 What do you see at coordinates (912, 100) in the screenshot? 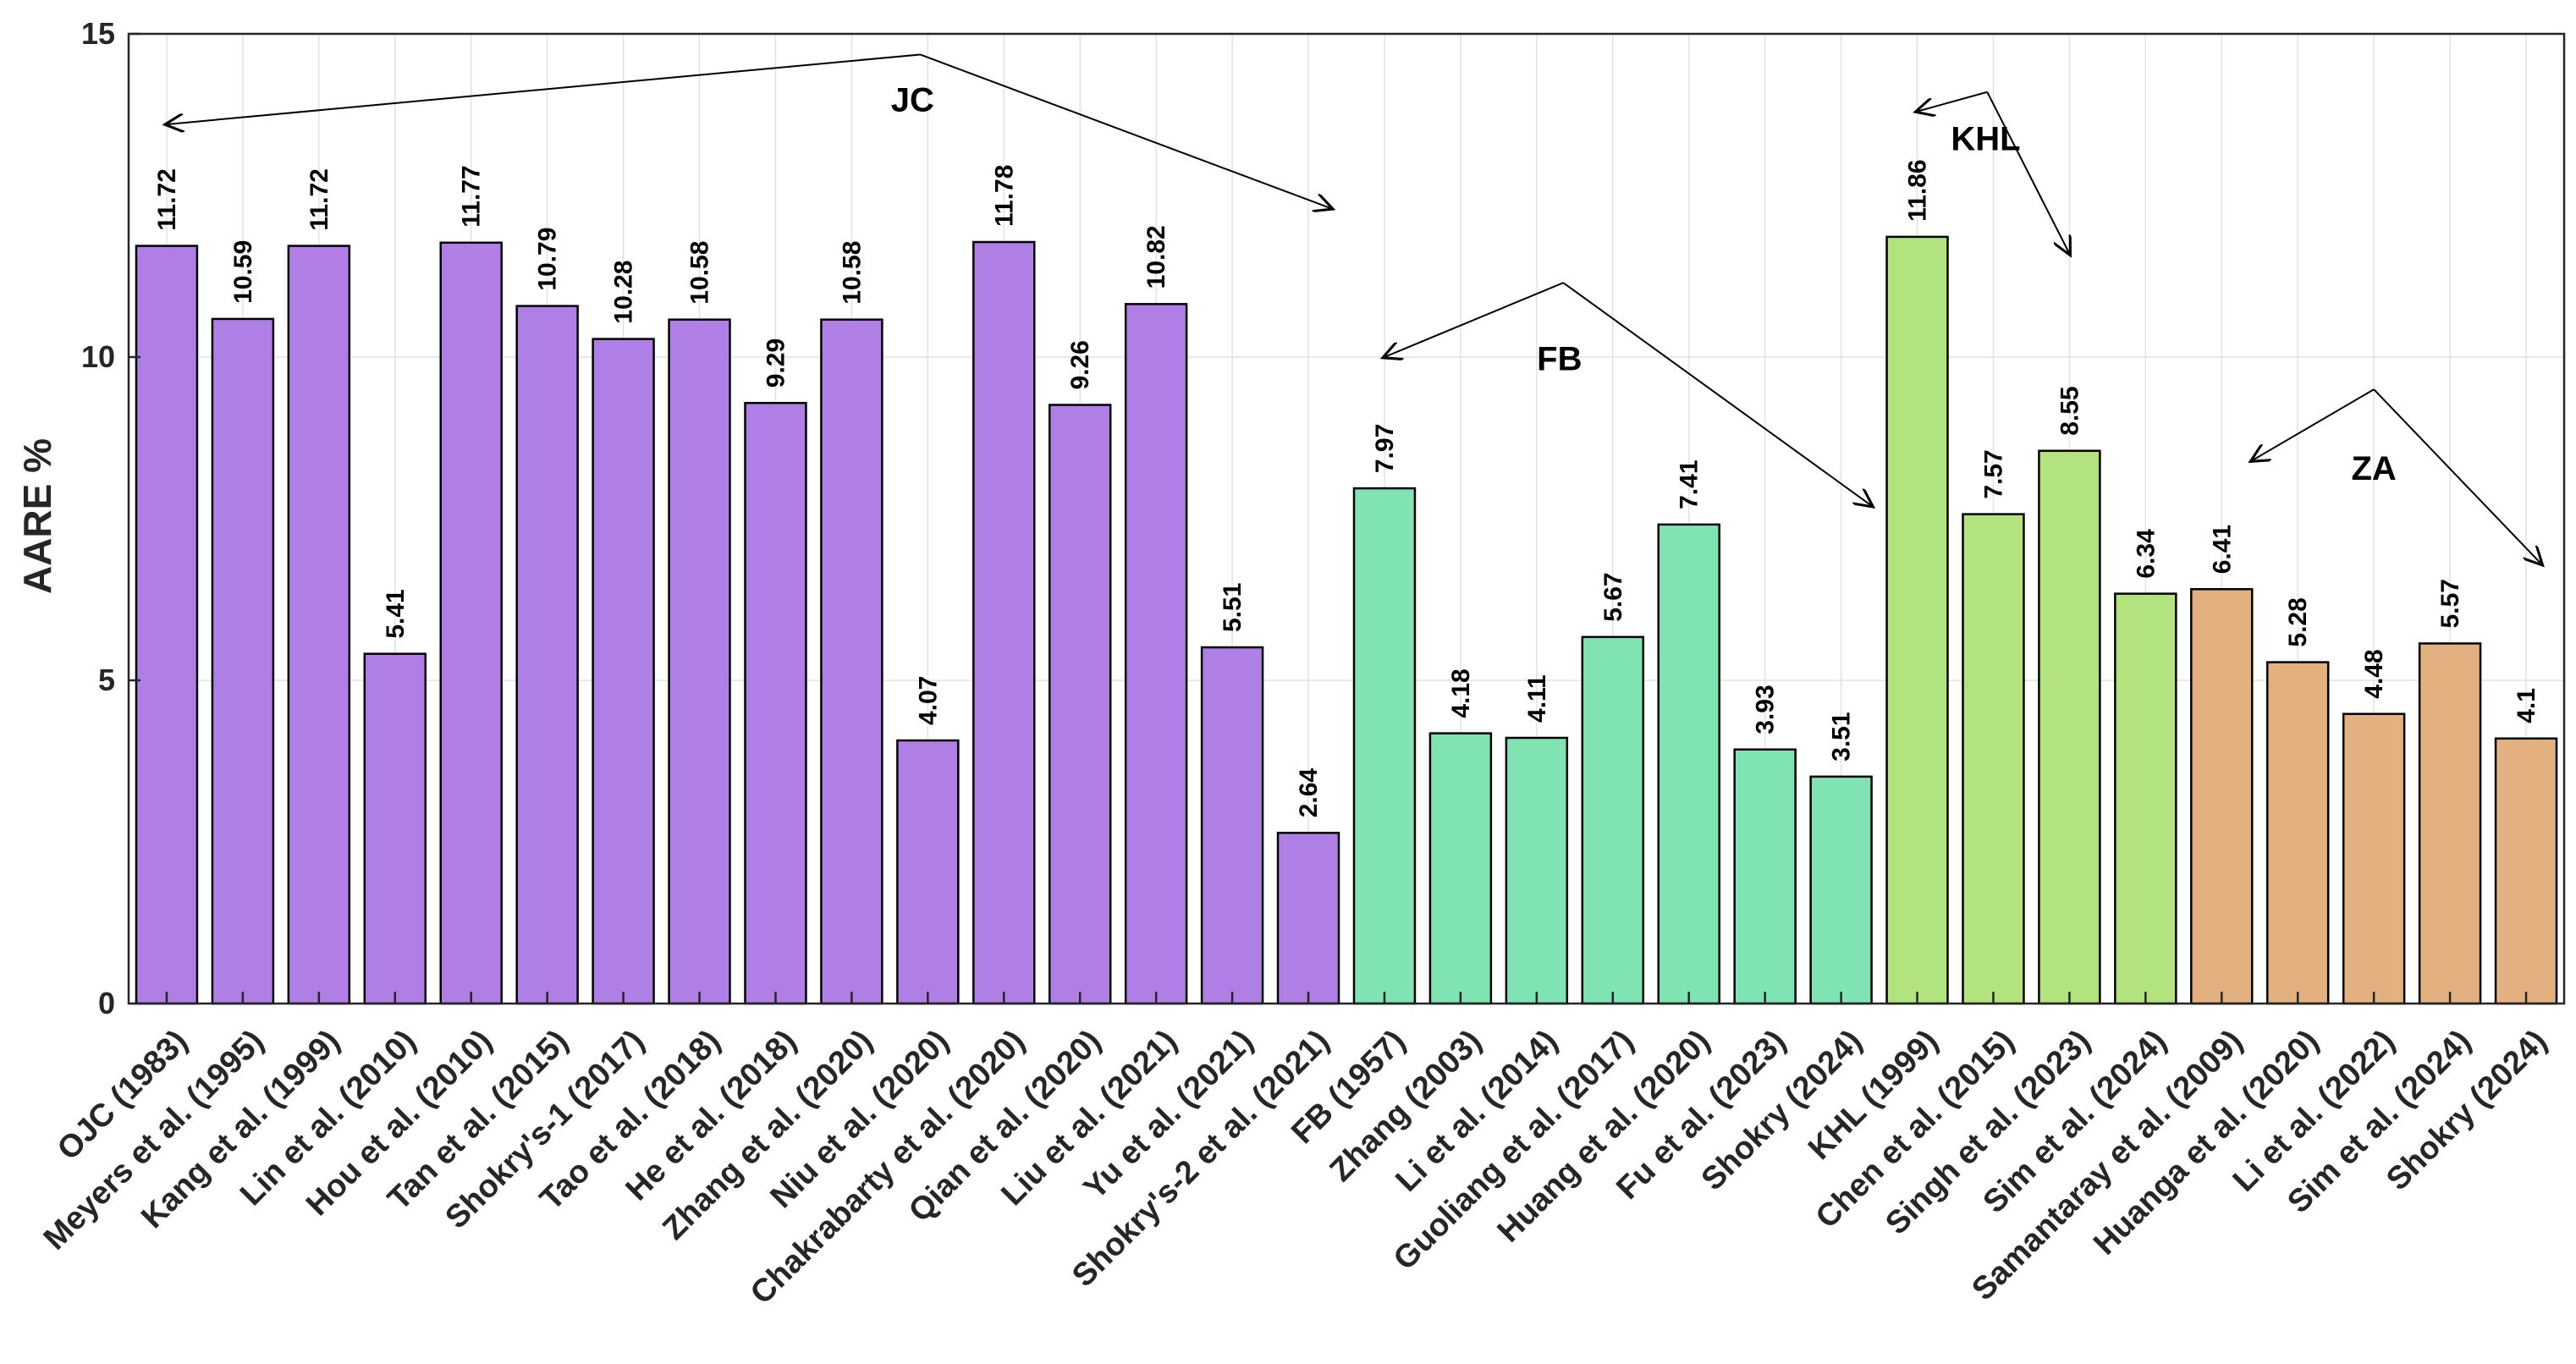
I see `group-label: JC` at bounding box center [912, 100].